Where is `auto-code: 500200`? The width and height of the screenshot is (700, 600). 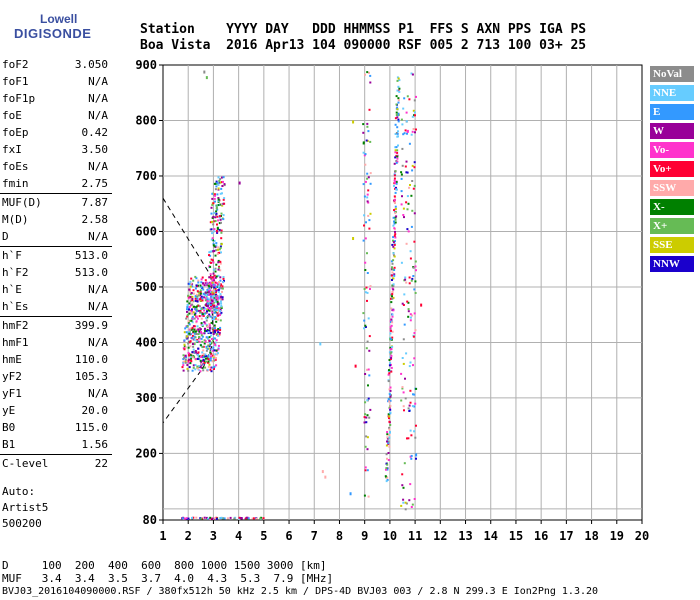 auto-code: 500200 is located at coordinates (22, 523).